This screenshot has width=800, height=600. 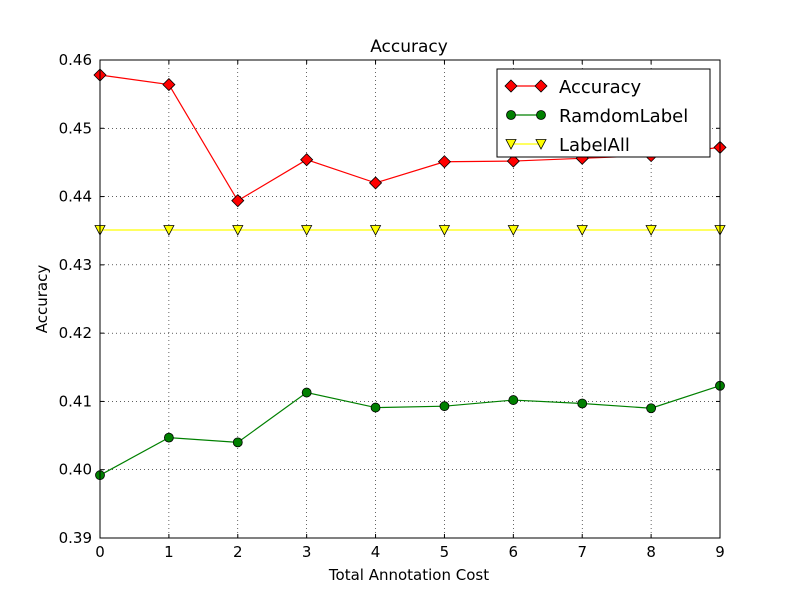 I want to click on series-ramdomlabel, so click(x=410, y=430).